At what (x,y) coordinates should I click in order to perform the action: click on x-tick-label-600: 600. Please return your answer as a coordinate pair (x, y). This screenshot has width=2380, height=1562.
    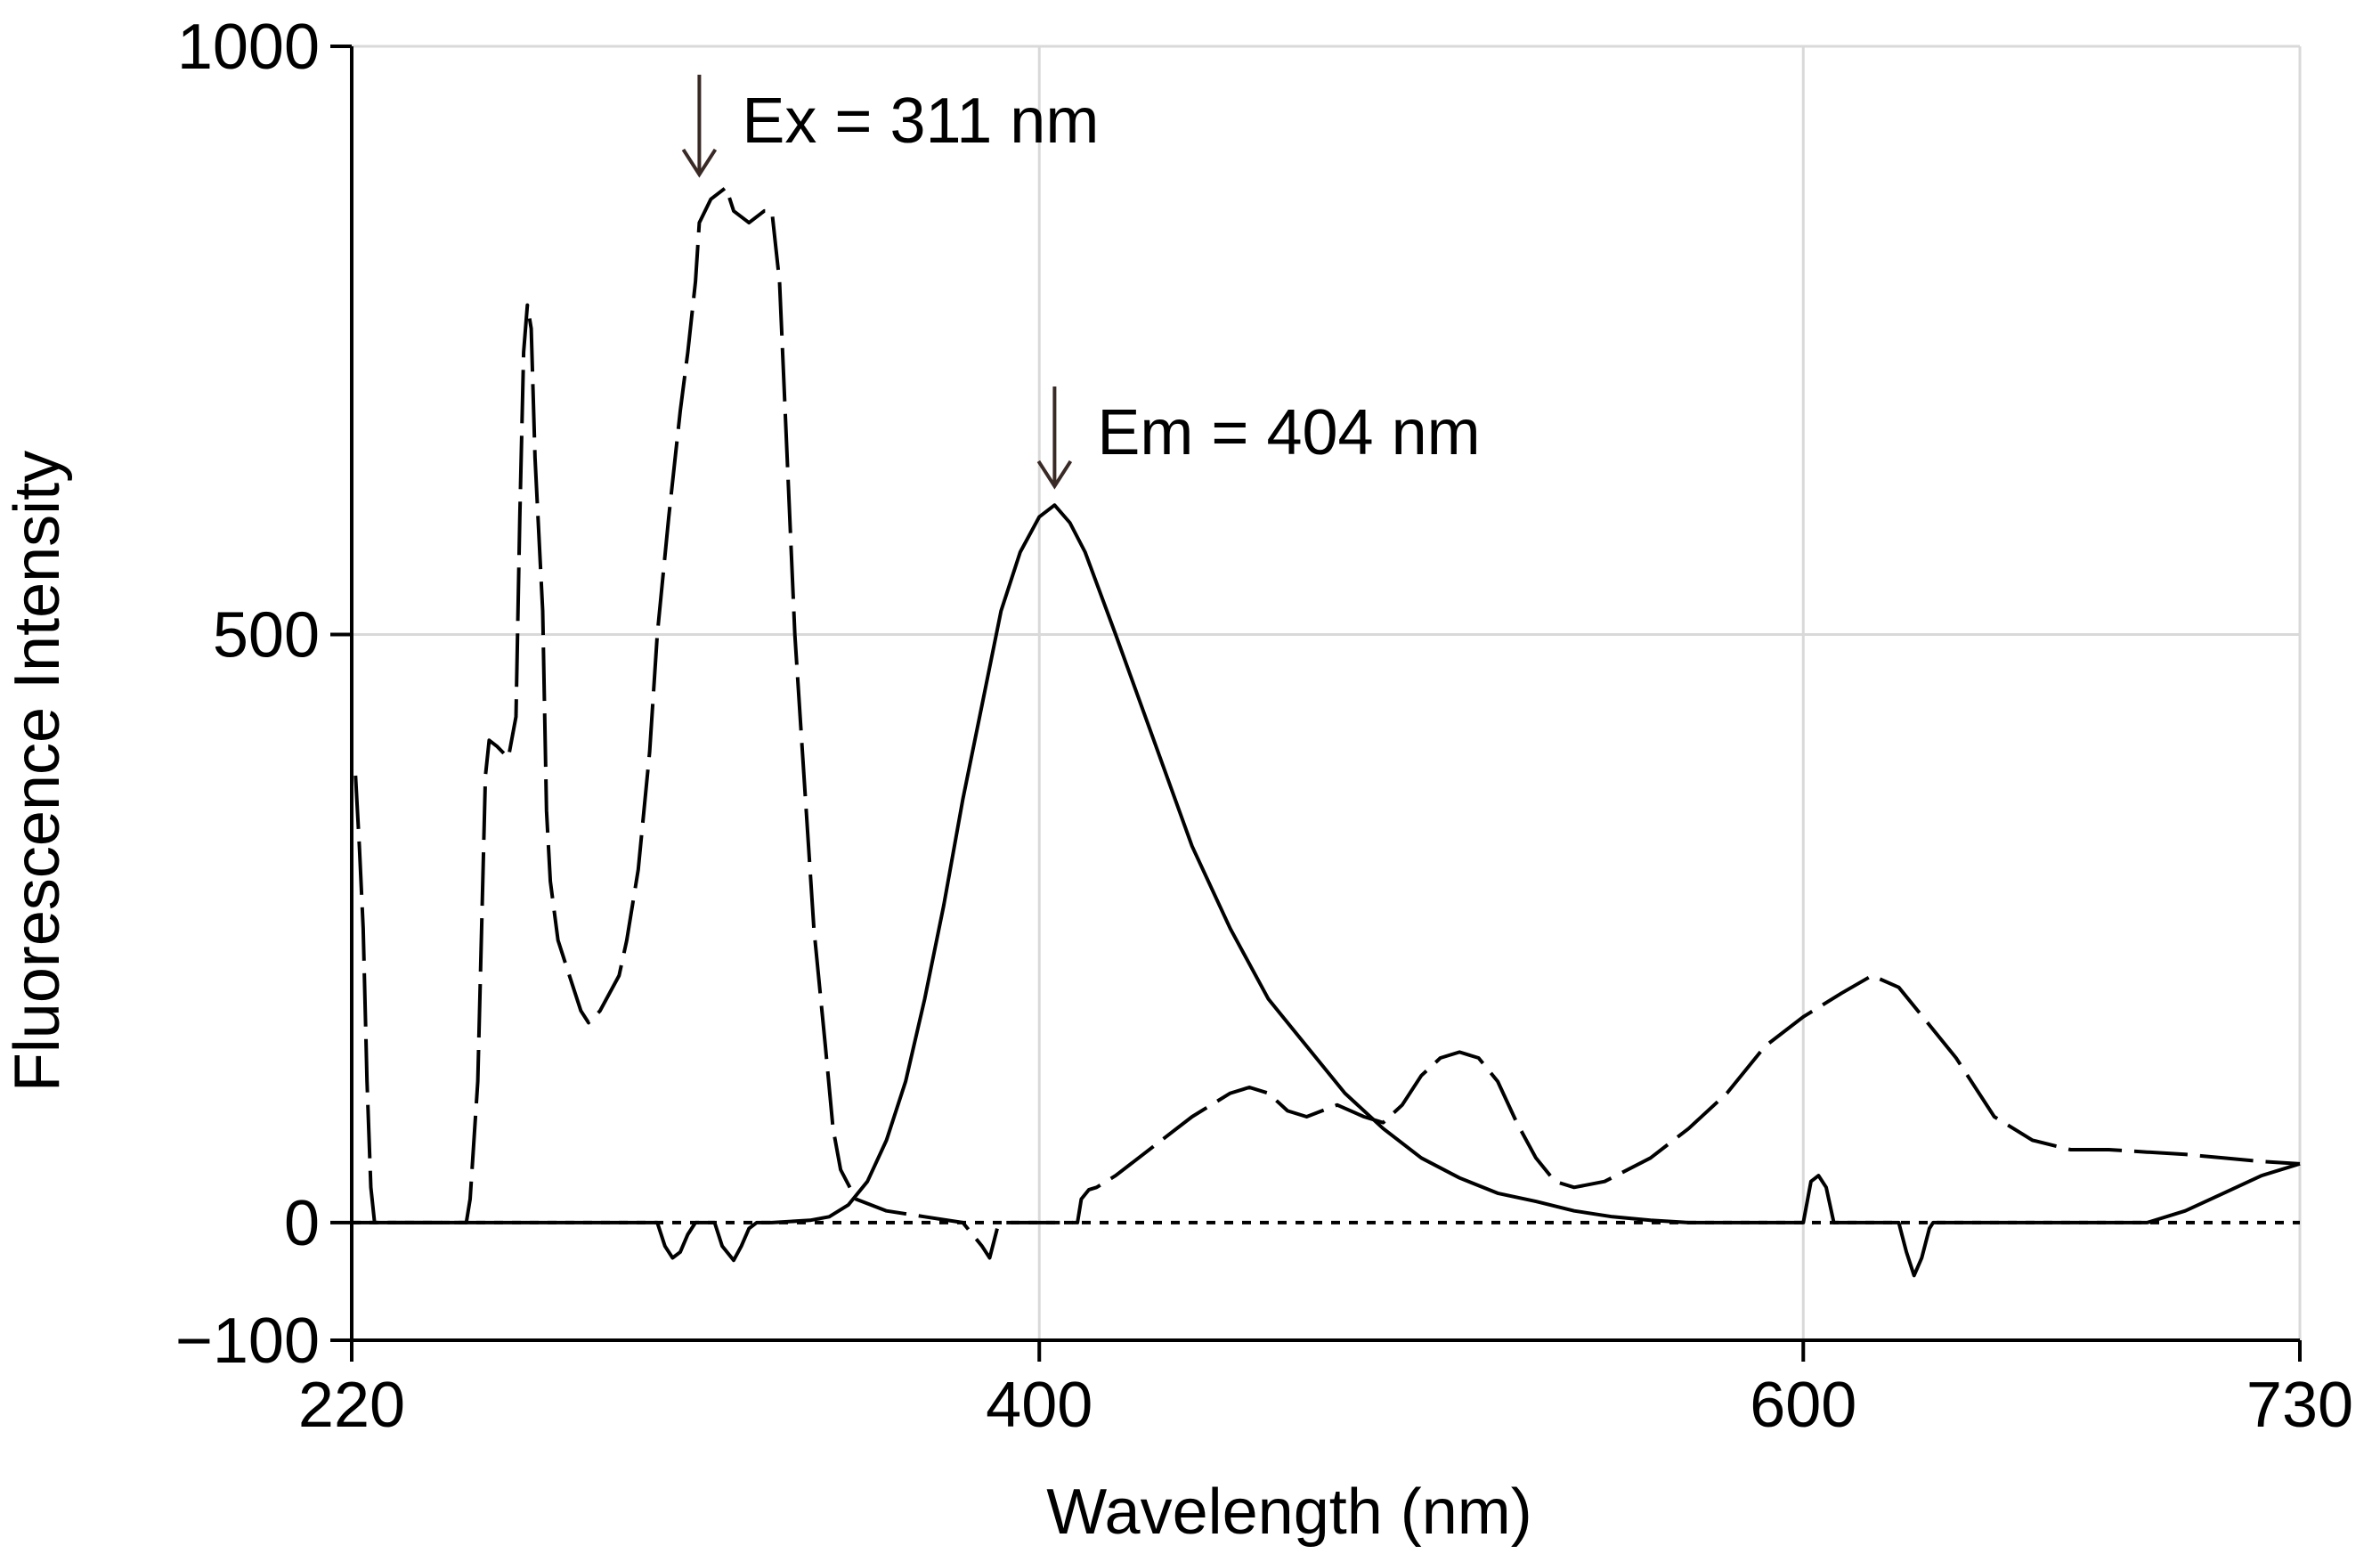
    Looking at the image, I should click on (1803, 1405).